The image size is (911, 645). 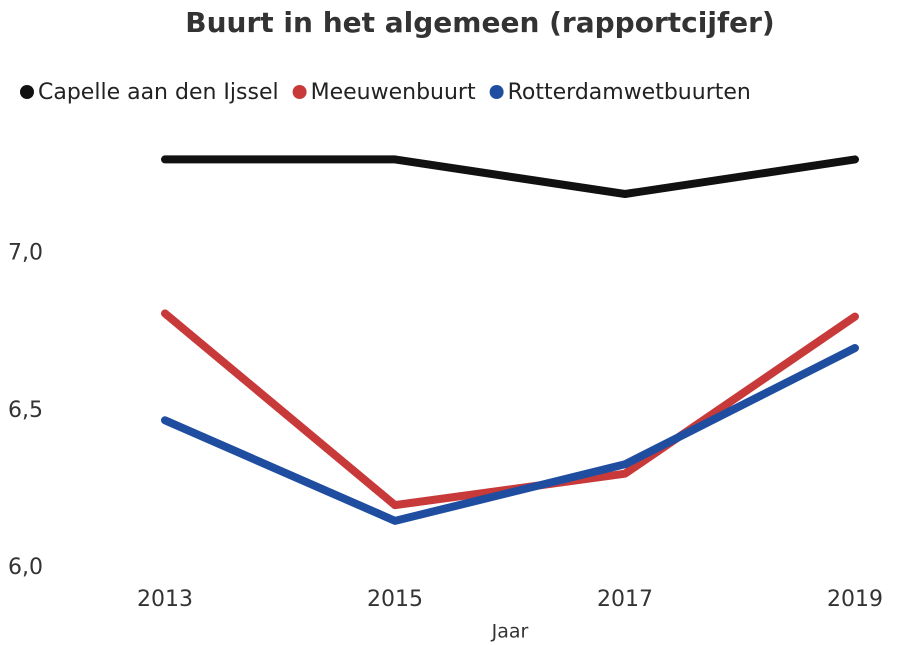 I want to click on legend-label: Rotterdamwetbuurten, so click(x=629, y=92).